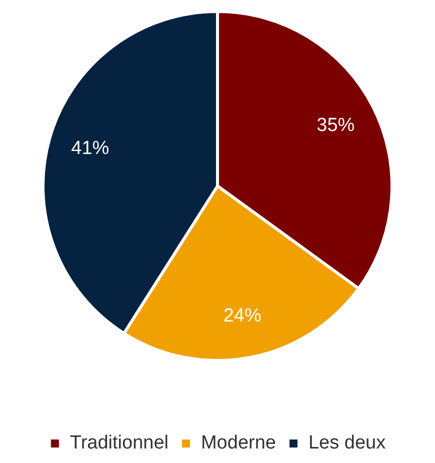 The image size is (435, 463). I want to click on legend-label: Les deux, so click(347, 443).